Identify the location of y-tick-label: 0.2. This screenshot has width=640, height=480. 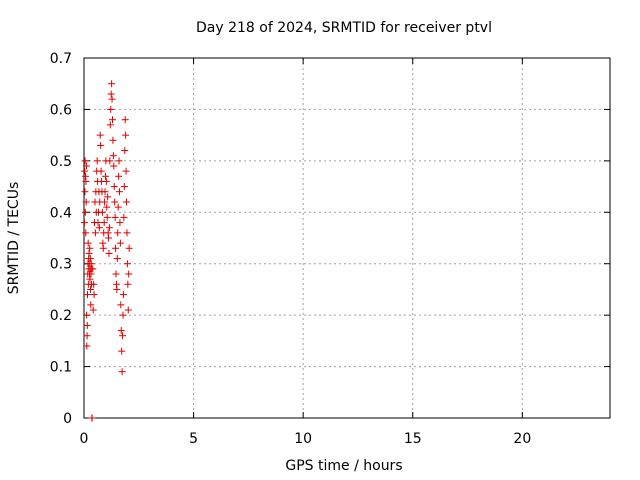
(61, 316).